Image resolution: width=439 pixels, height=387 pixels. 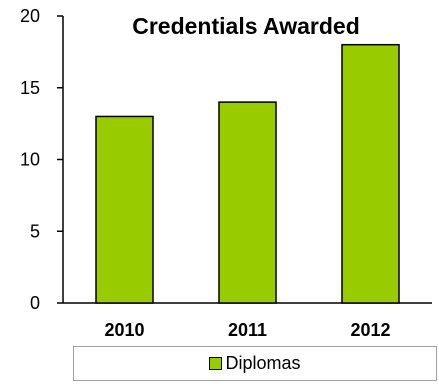 I want to click on legend-swatch-diplomas, so click(x=216, y=363).